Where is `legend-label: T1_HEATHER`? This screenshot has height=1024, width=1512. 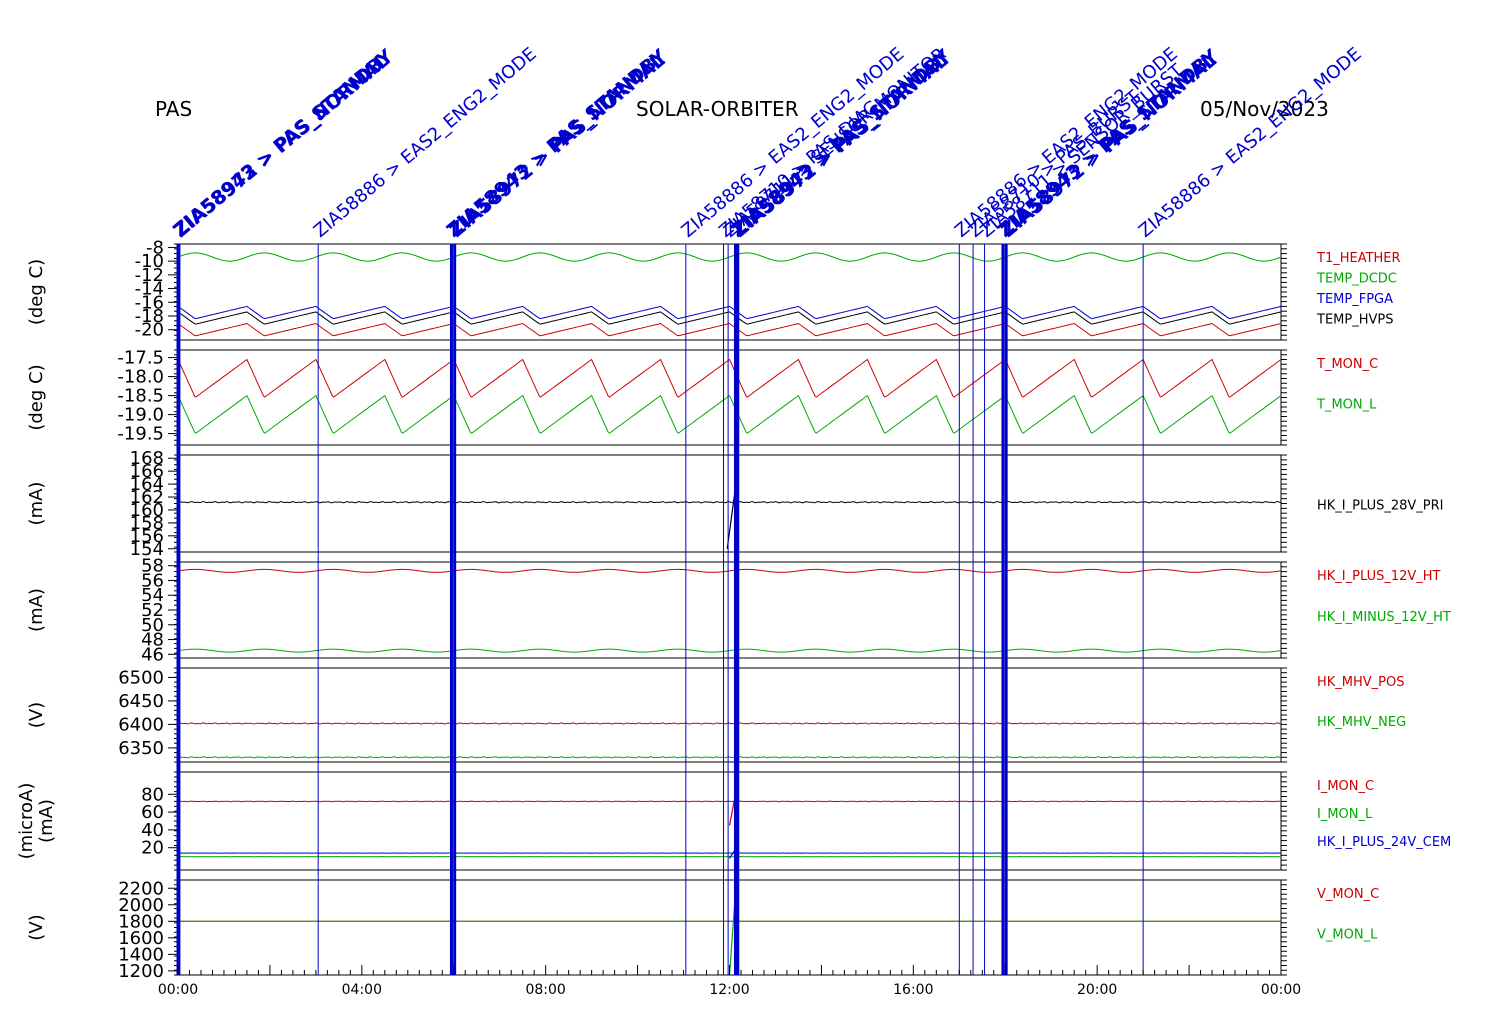 legend-label: T1_HEATHER is located at coordinates (1358, 258).